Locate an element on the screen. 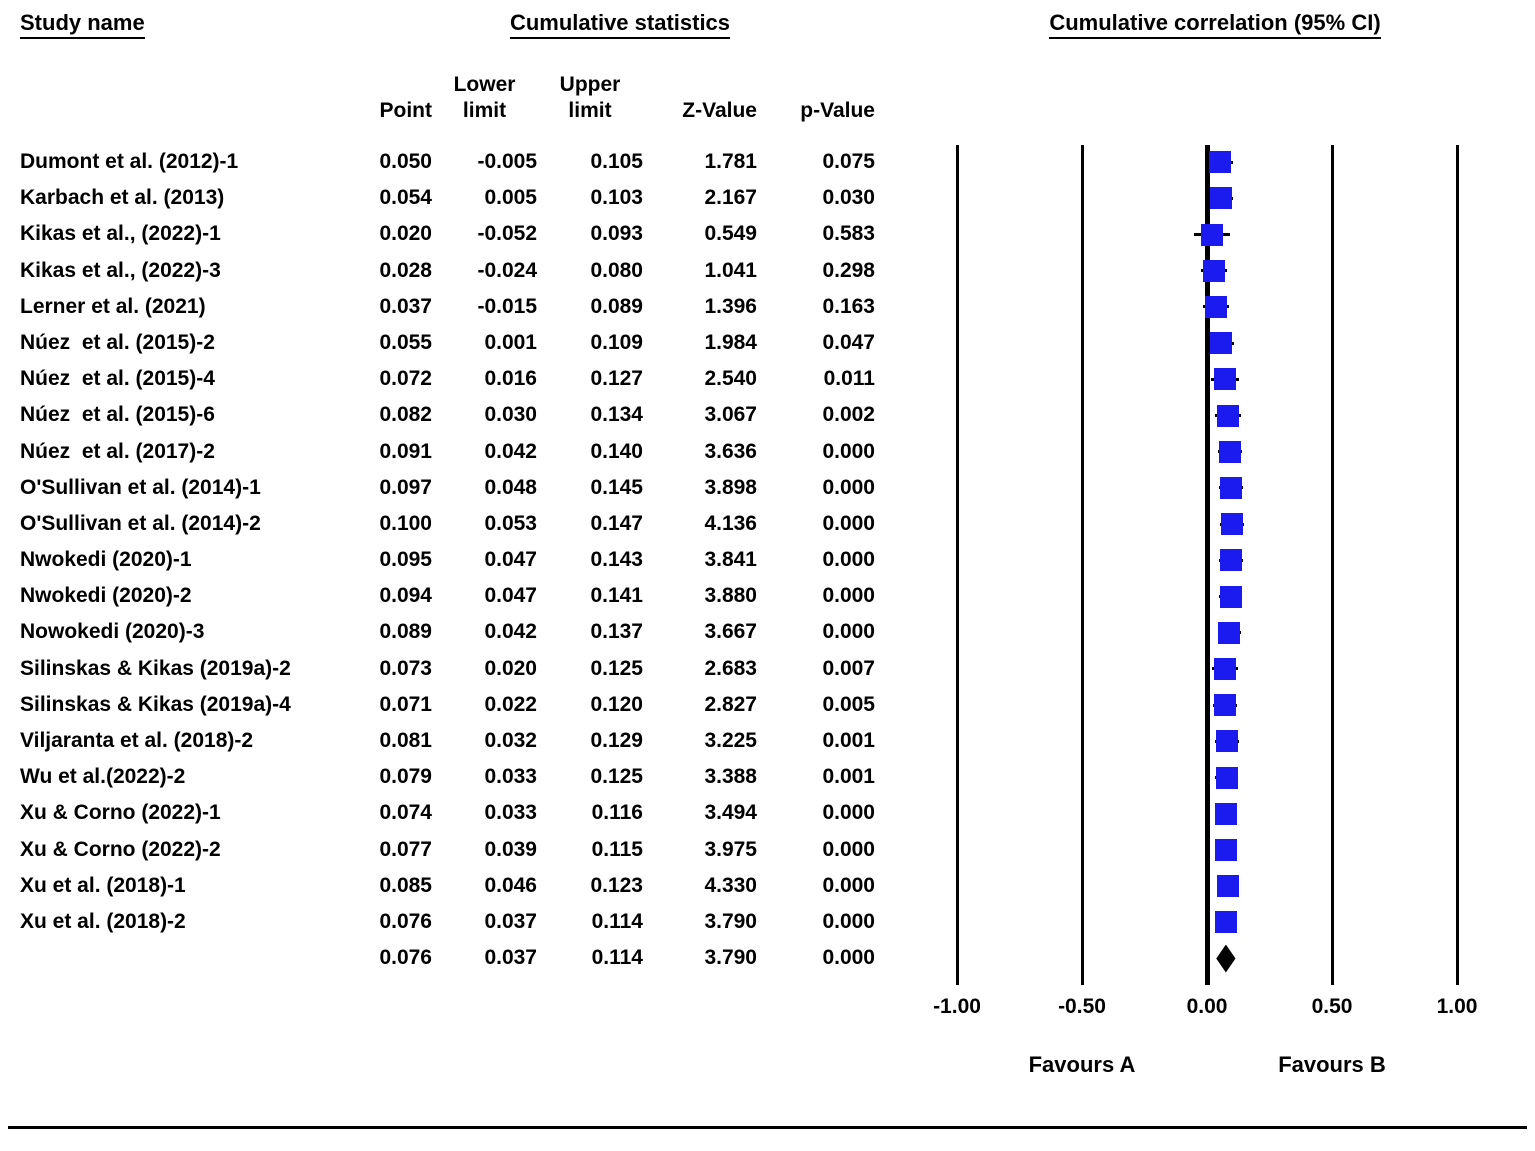 The image size is (1535, 1151). study-name: Nwokedi (2020)-2 is located at coordinates (106, 596).